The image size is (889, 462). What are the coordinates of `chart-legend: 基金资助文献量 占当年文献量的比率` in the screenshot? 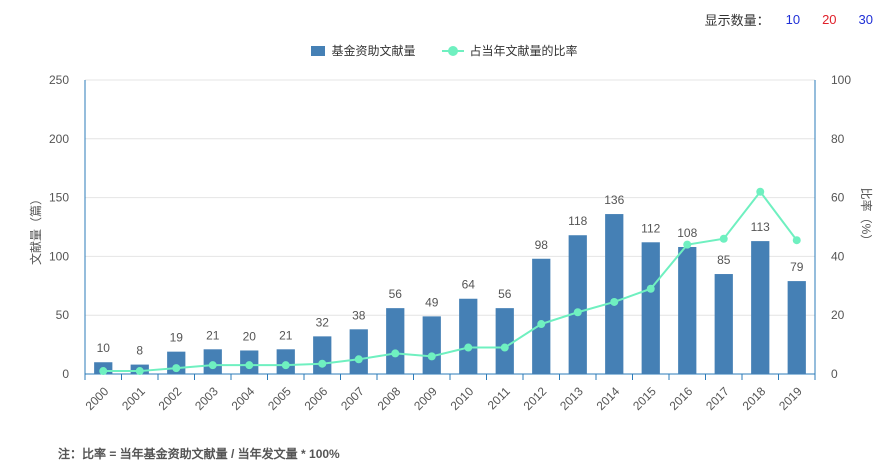 It's located at (444, 50).